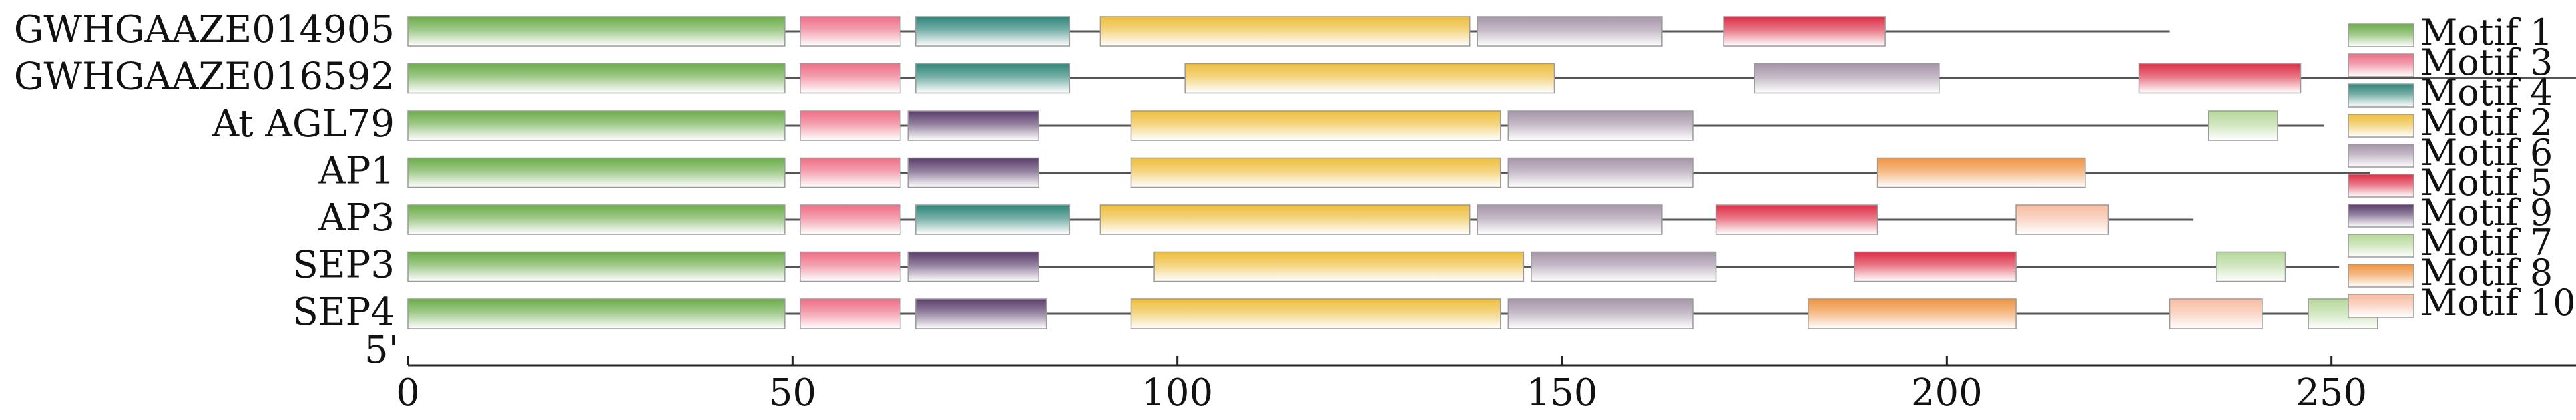 The image size is (2576, 420). I want to click on legend-item: Motif 7, so click(2450, 243).